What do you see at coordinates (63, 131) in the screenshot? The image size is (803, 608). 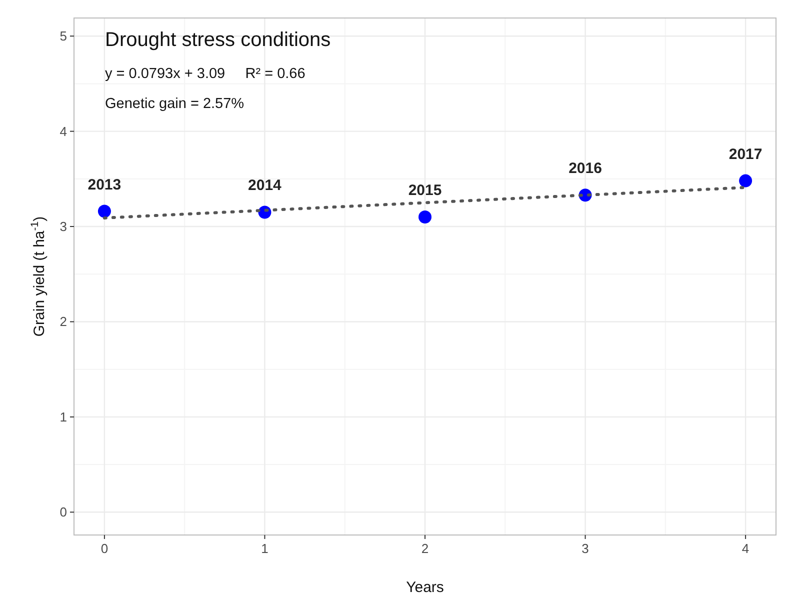 I see `y-tick-label: 4` at bounding box center [63, 131].